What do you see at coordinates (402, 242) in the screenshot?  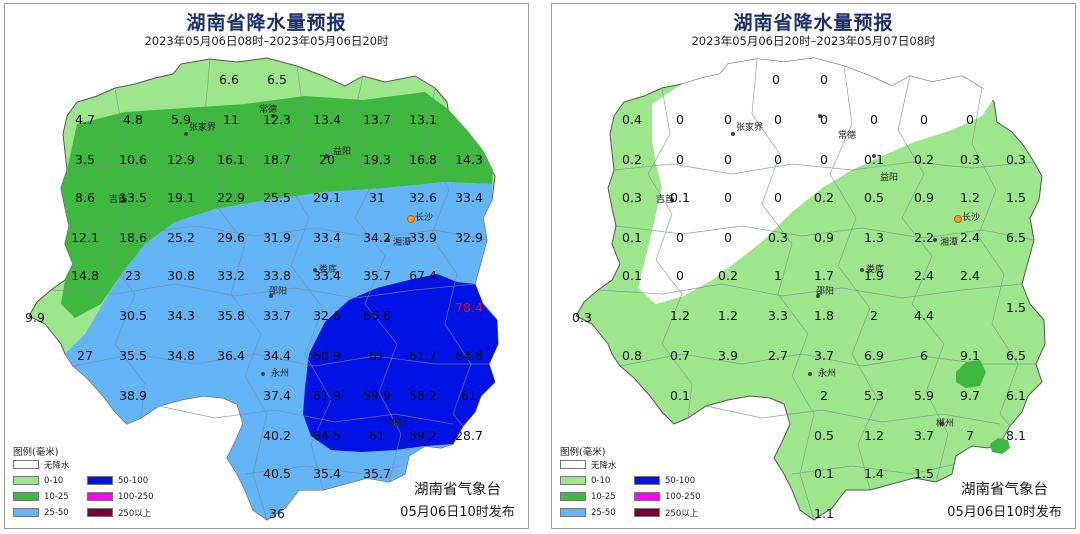 I see `city-label: 湘潭` at bounding box center [402, 242].